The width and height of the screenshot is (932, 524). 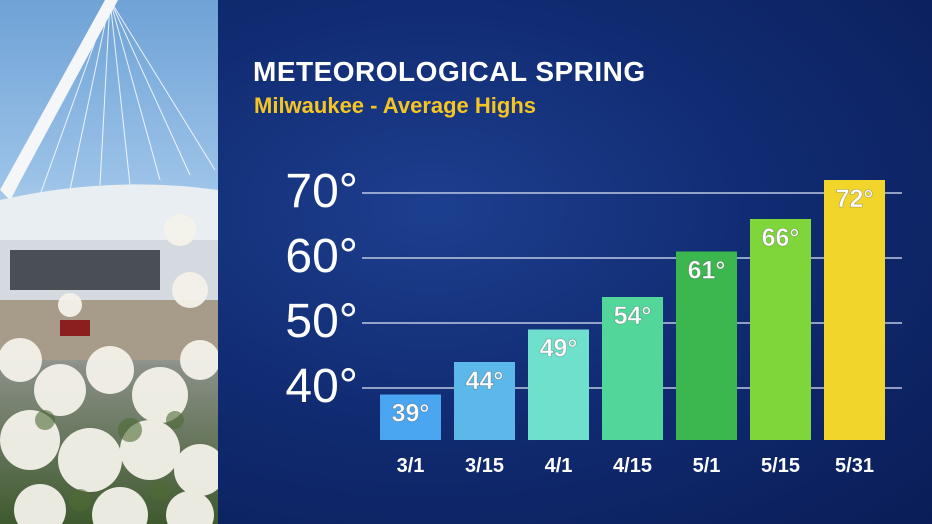 What do you see at coordinates (321, 321) in the screenshot?
I see `y-tick-label: 50°` at bounding box center [321, 321].